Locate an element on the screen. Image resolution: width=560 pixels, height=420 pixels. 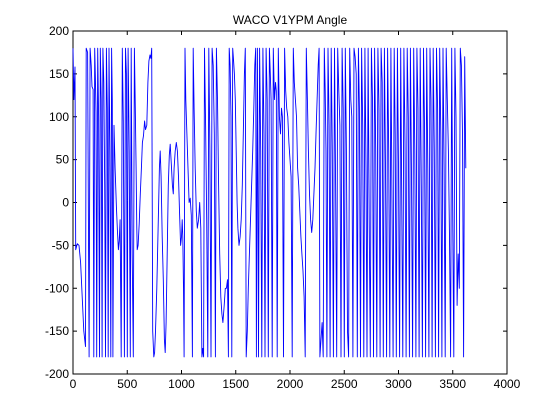
y-tick-label: 200 is located at coordinates (59, 31).